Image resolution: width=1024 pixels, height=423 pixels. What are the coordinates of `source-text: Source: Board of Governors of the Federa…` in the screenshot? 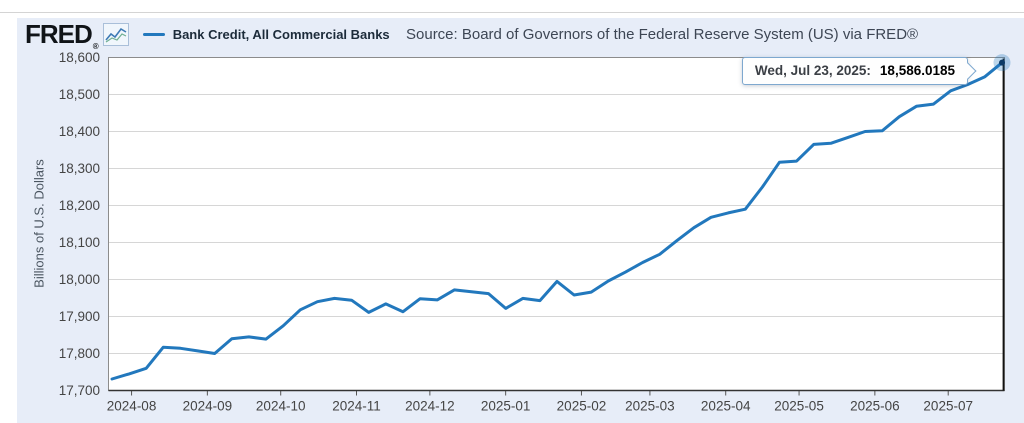 It's located at (662, 34).